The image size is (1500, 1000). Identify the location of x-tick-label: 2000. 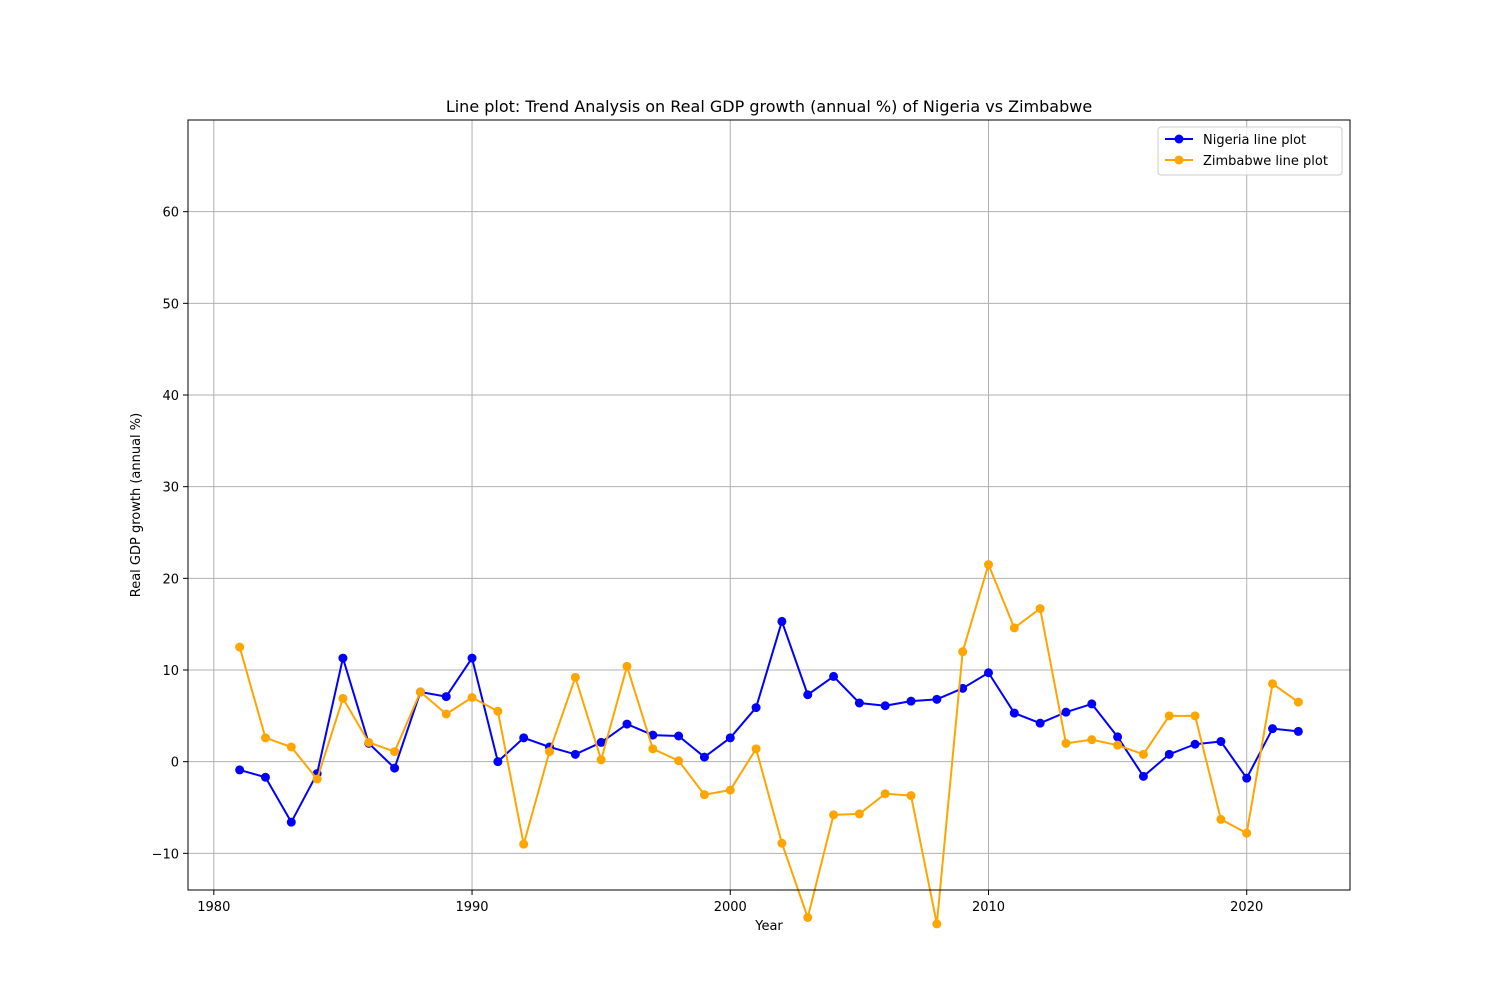
(730, 907).